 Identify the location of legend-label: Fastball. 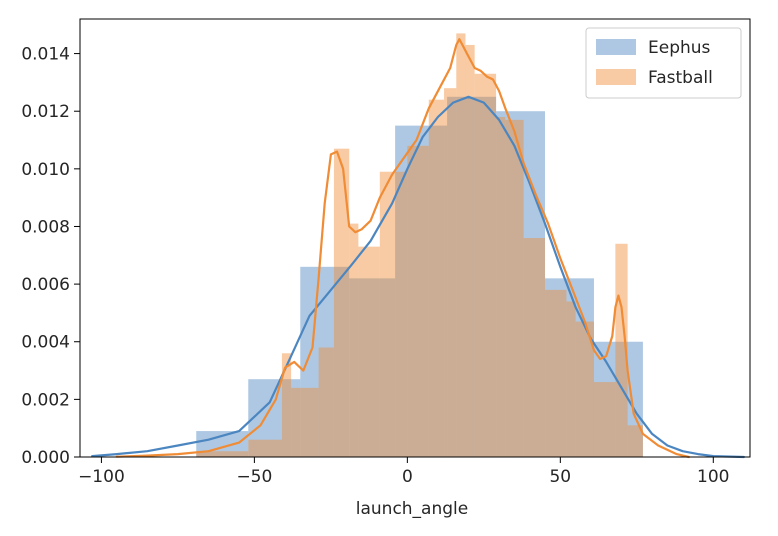
(680, 78).